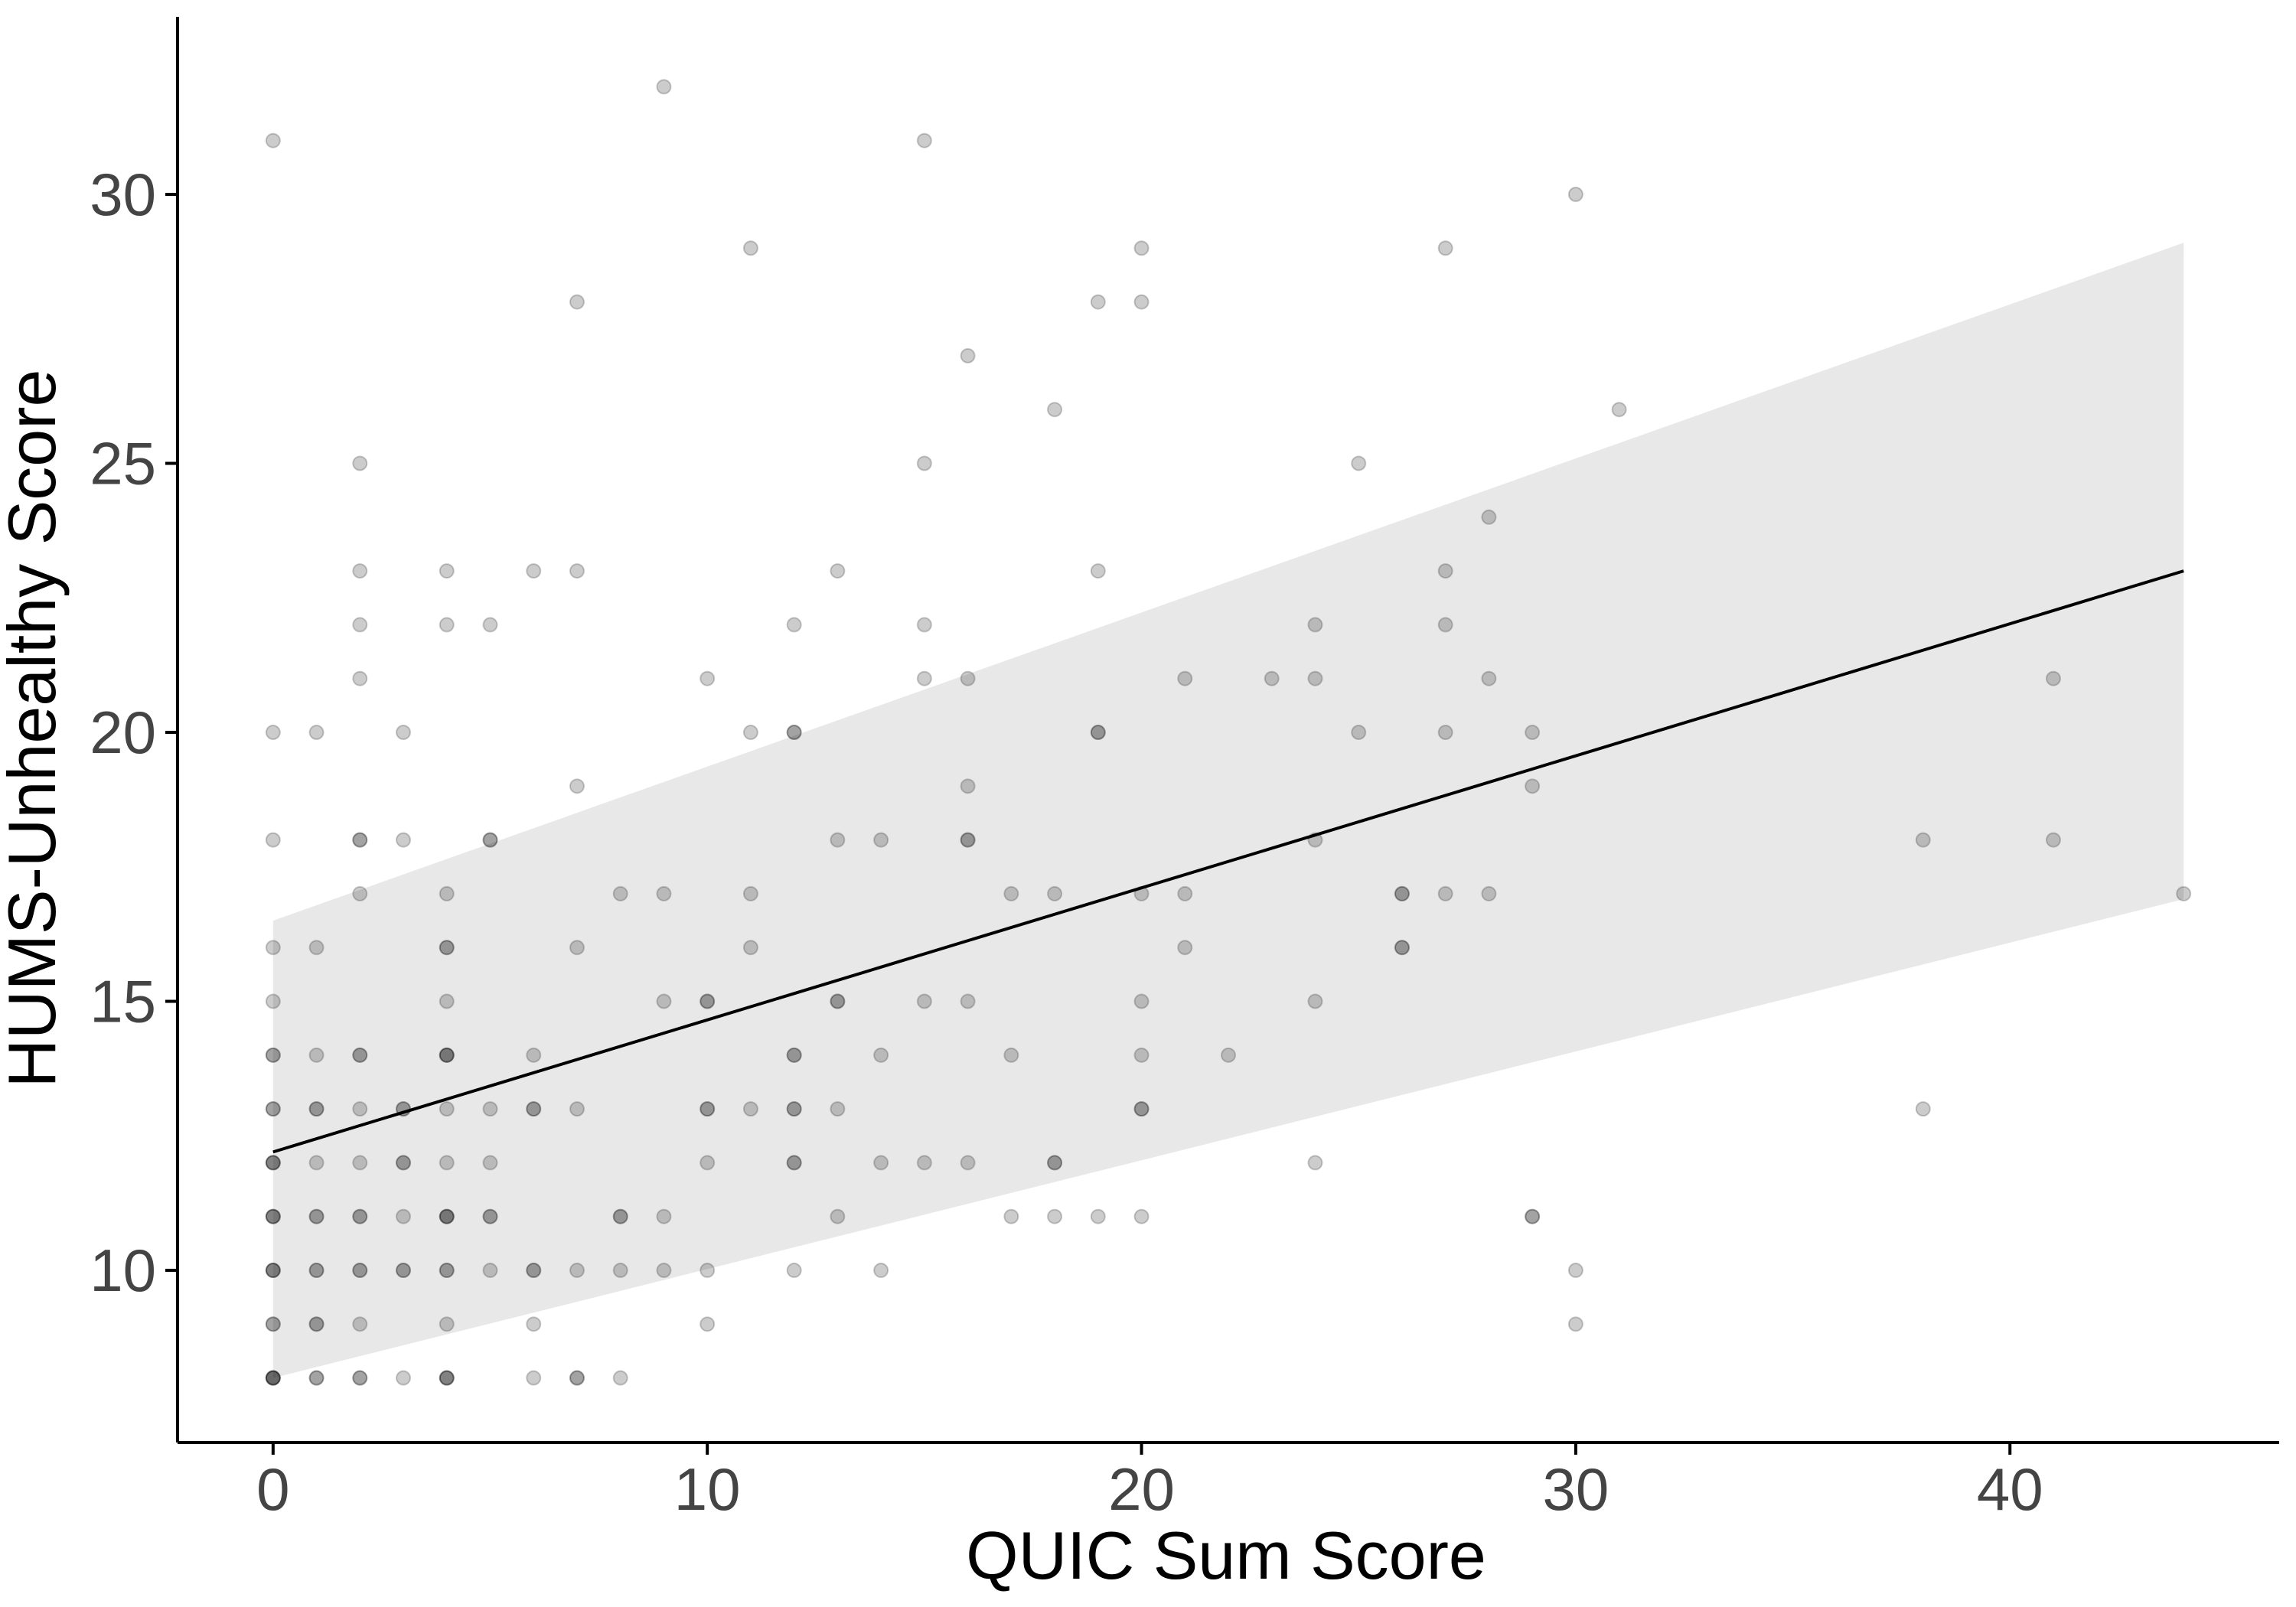 The width and height of the screenshot is (2296, 1607). I want to click on y-tick-label: 10, so click(123, 1270).